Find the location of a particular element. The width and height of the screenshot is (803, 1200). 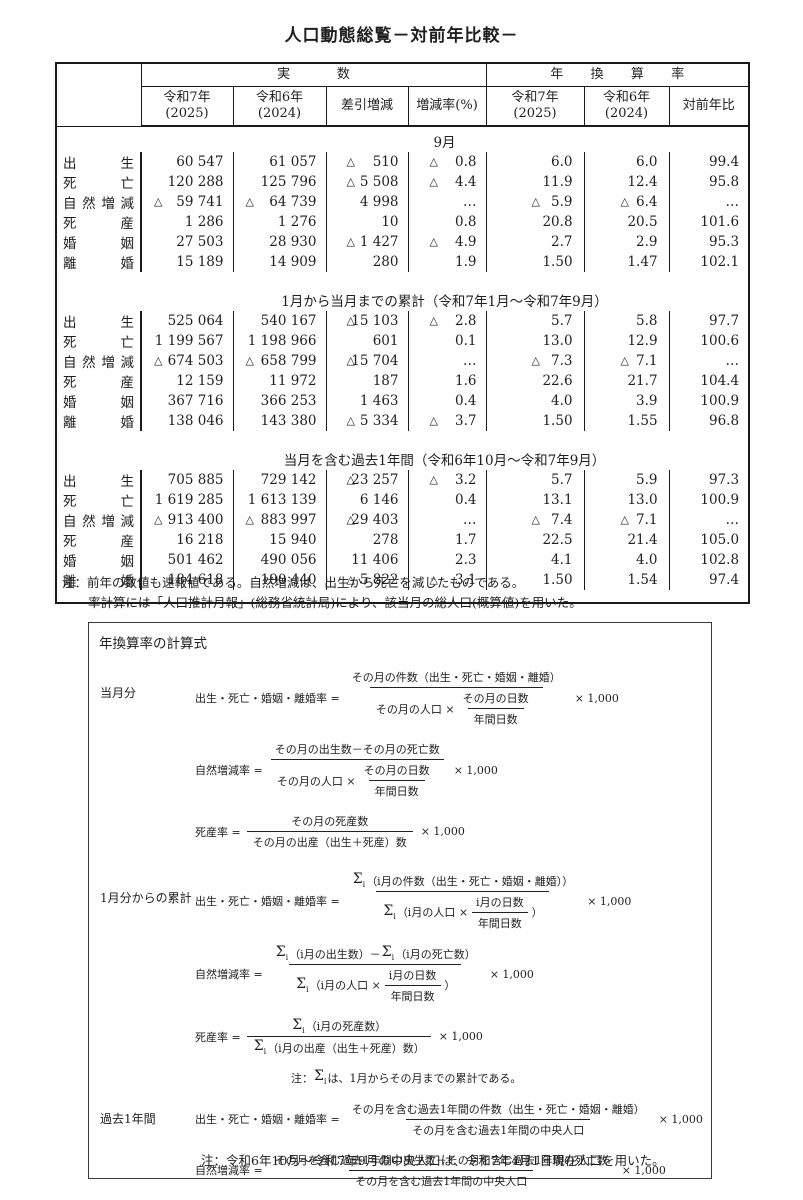

formula-text: その月の件数（出生・死亡・婚姻・離婚） is located at coordinates (456, 677).